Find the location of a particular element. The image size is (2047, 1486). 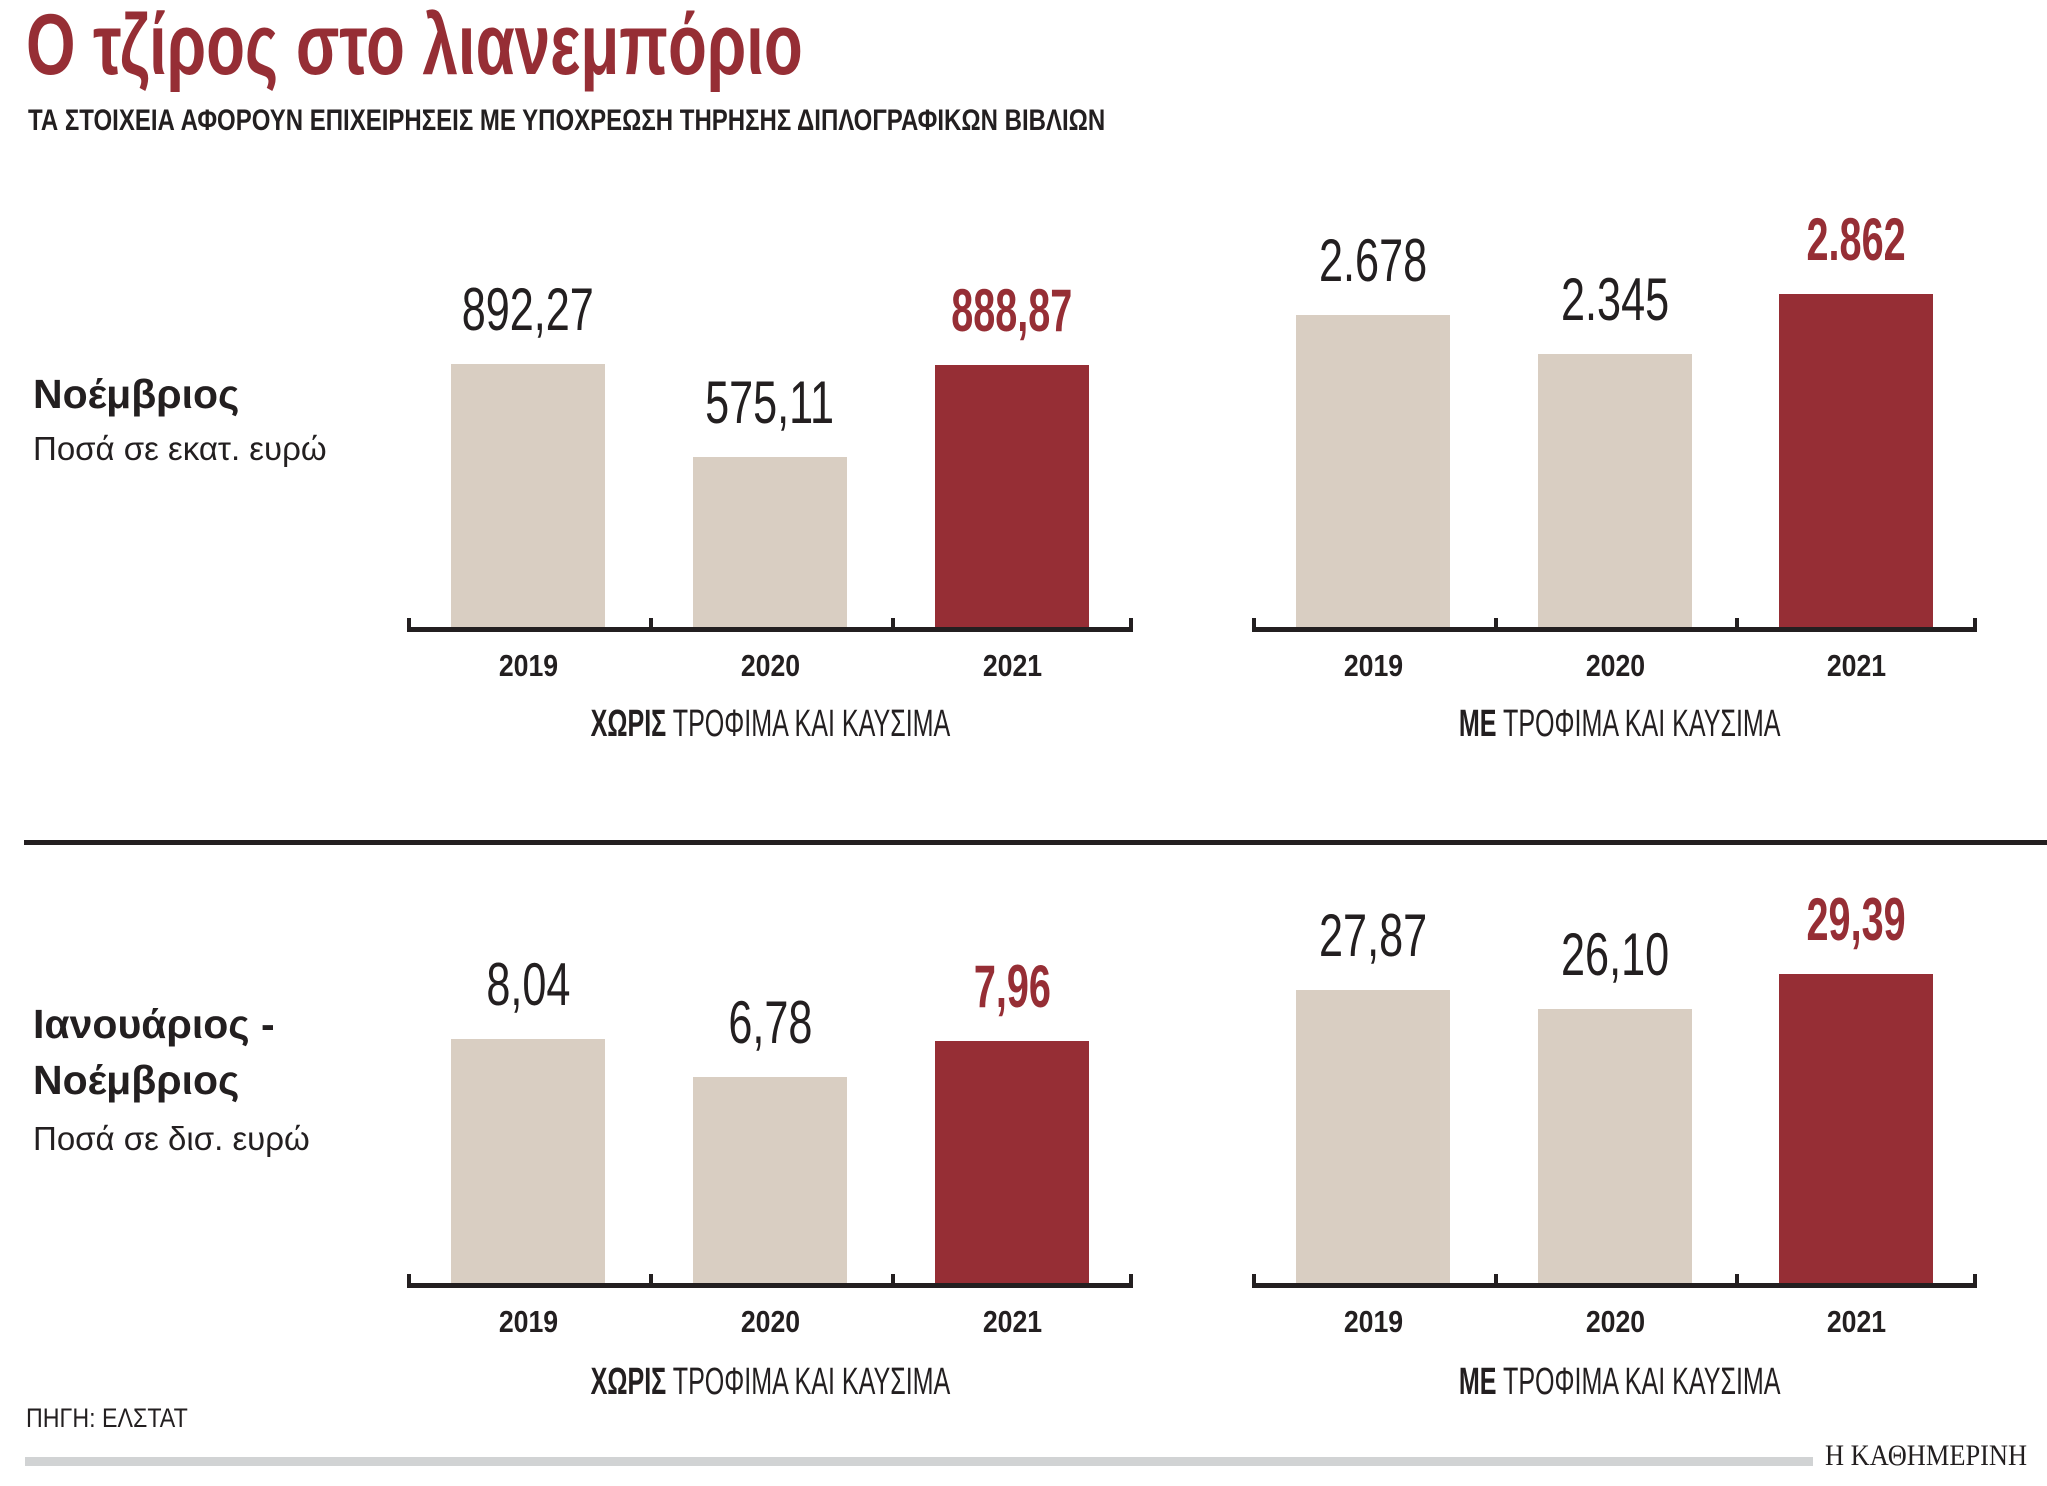

footer-rule is located at coordinates (919, 1461).